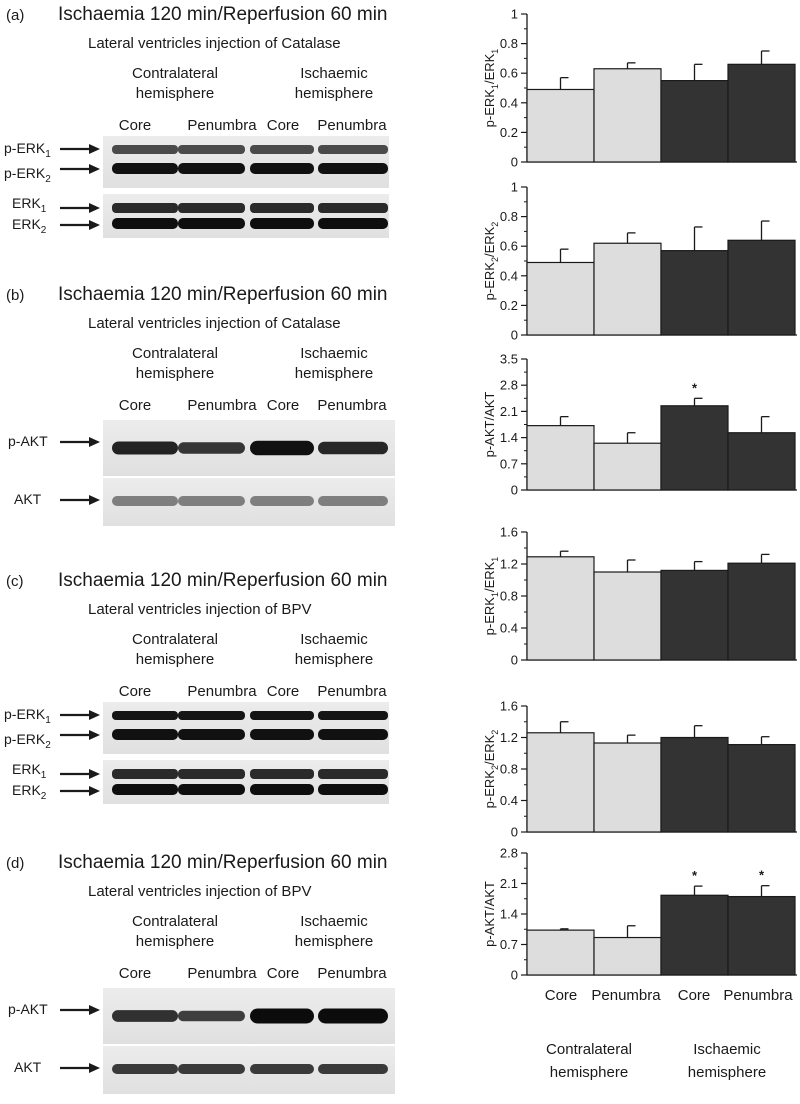 The image size is (800, 1104). I want to click on panel-letter: (d), so click(15, 863).